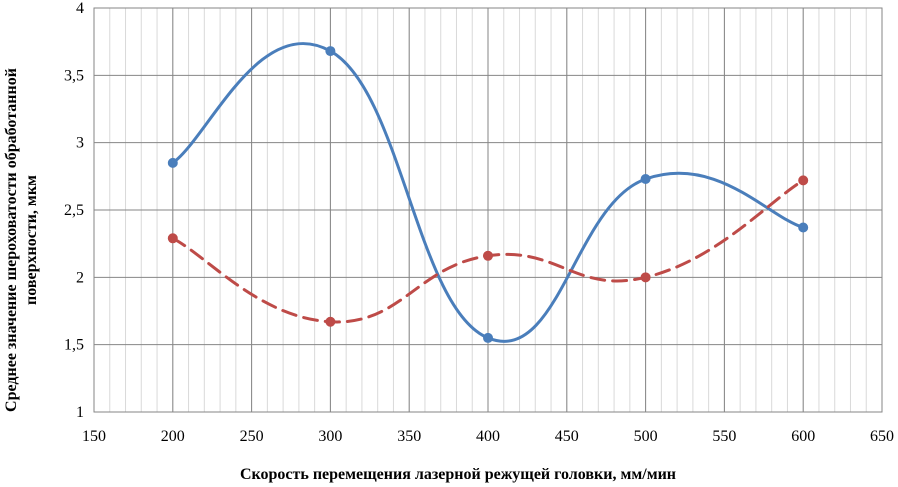 This screenshot has width=898, height=487. I want to click on x-tick-label: 400, so click(488, 436).